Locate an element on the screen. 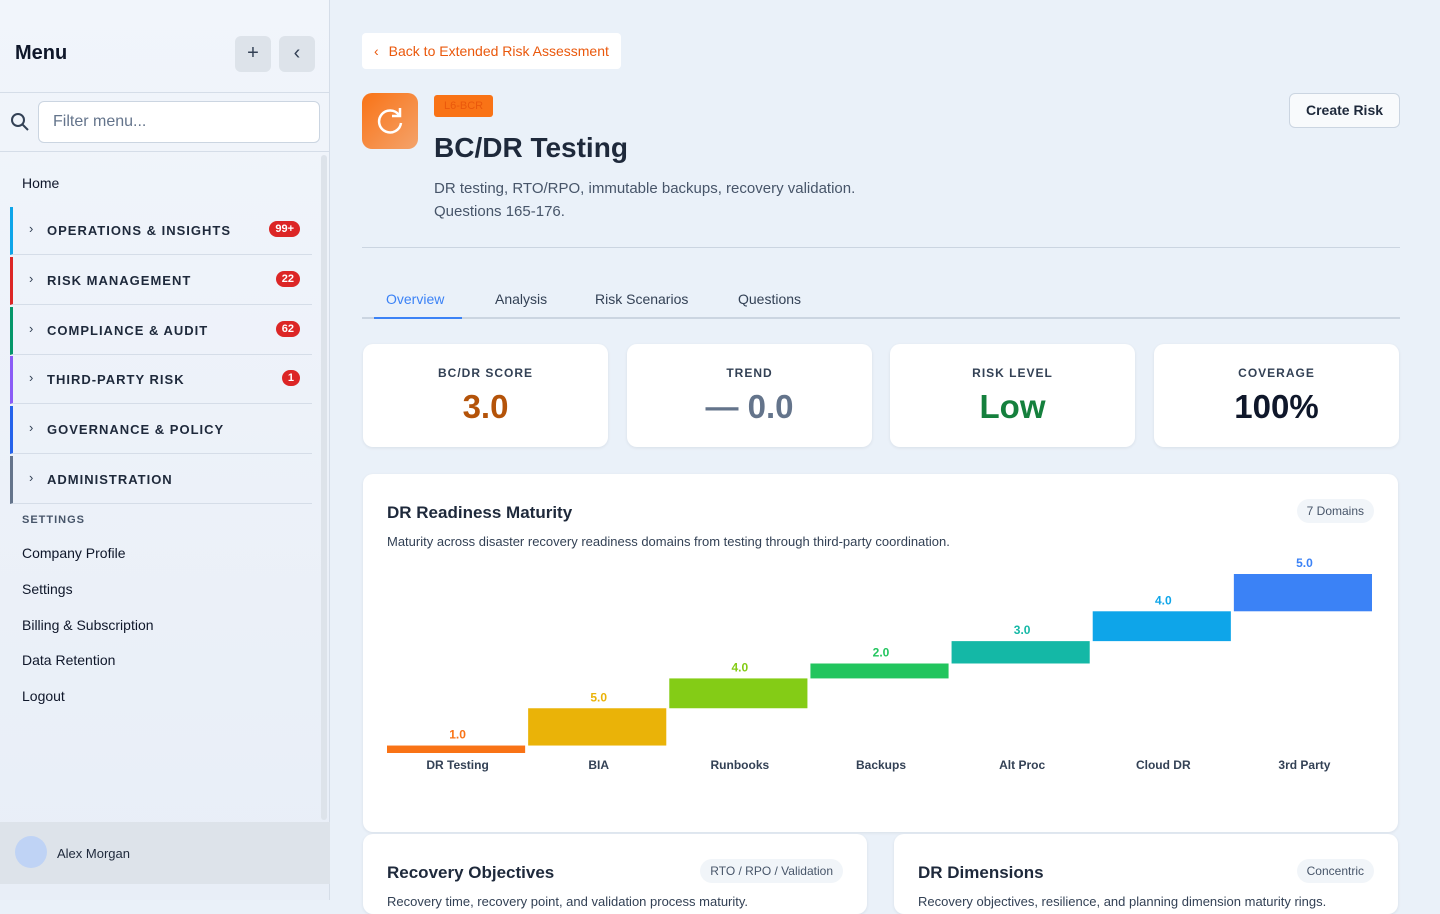 The image size is (1440, 914). settings-link: Logout is located at coordinates (43, 696).